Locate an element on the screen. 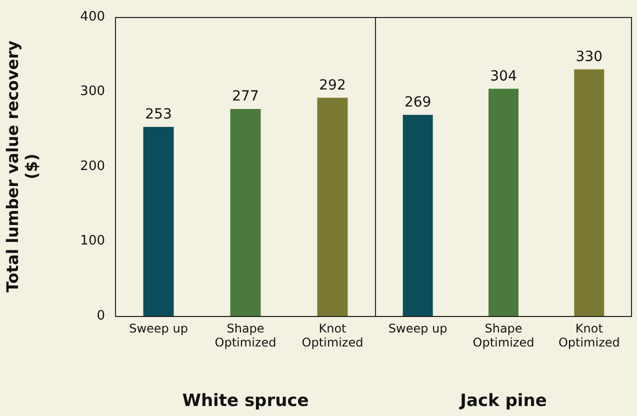  x-axis-title: Jack pine is located at coordinates (503, 401).